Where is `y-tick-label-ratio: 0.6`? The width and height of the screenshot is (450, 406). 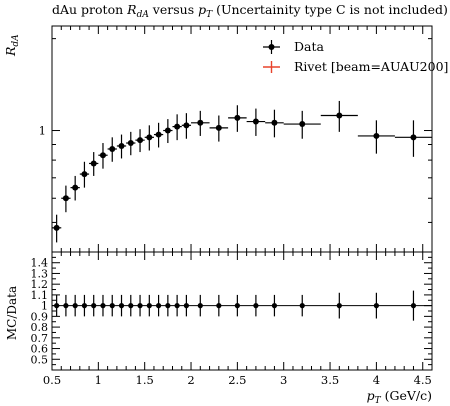
y-tick-label-ratio: 0.6 is located at coordinates (40, 349).